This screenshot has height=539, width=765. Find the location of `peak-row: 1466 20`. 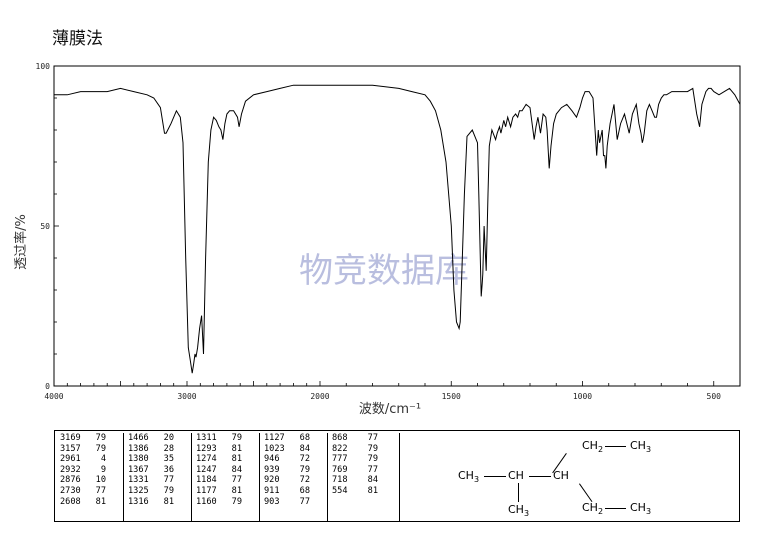

peak-row: 1466 20 is located at coordinates (157, 438).